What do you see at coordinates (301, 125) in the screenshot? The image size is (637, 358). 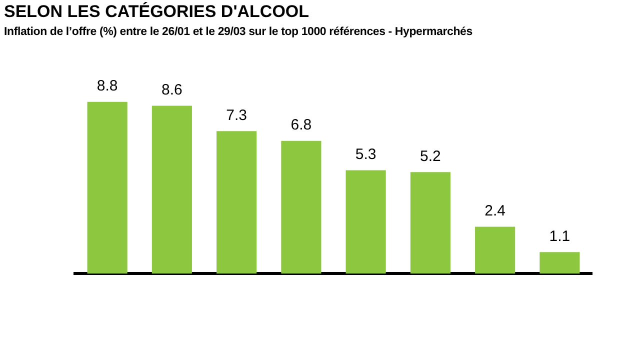 I see `data-label: 6.8` at bounding box center [301, 125].